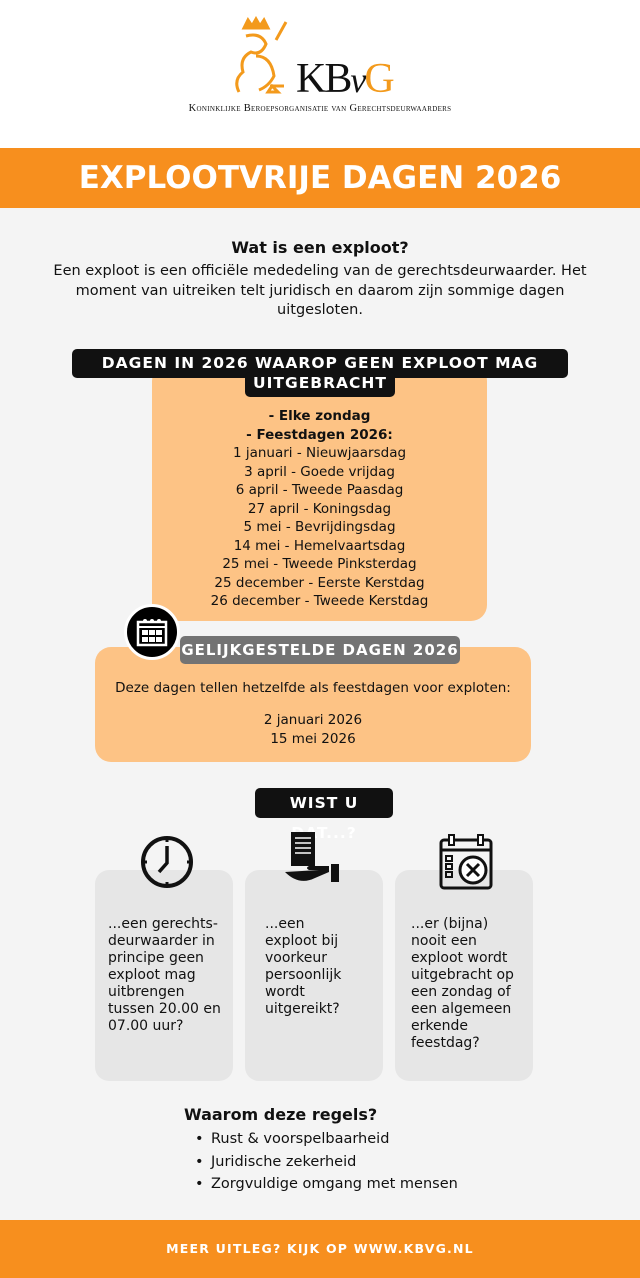 This screenshot has width=640, height=1278. I want to click on facts-heading: WIST U DAT...?, so click(324, 815).